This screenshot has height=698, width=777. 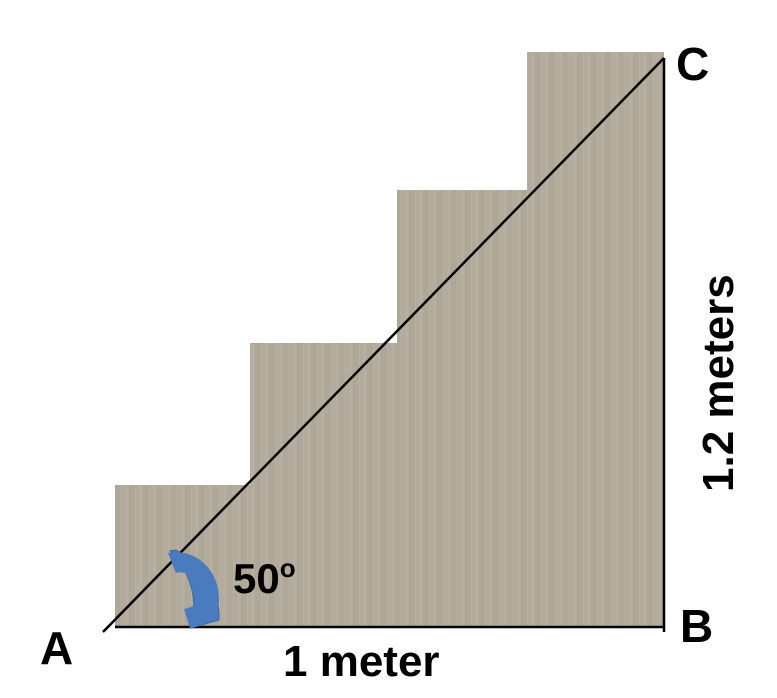 I want to click on degree-mark: o, so click(x=288, y=568).